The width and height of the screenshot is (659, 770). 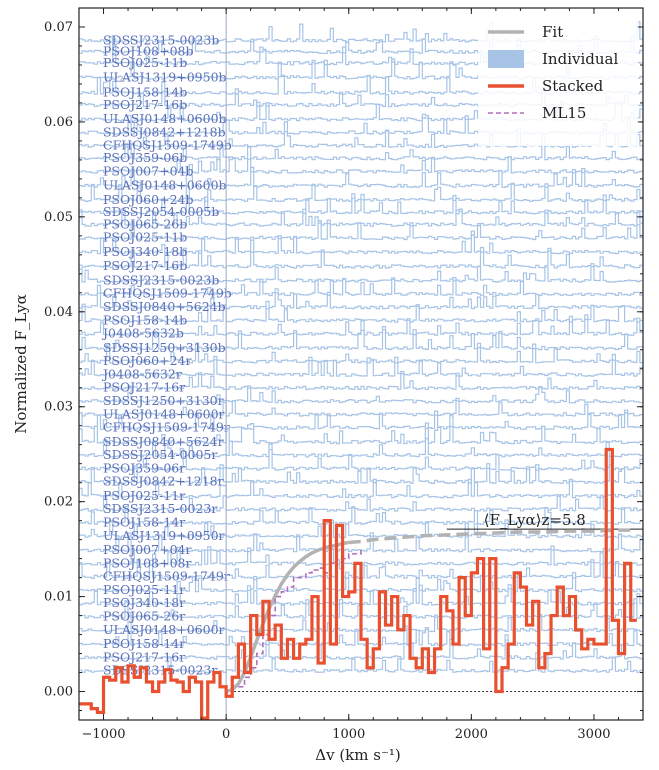 What do you see at coordinates (593, 734) in the screenshot?
I see `x-tick-label: 3000` at bounding box center [593, 734].